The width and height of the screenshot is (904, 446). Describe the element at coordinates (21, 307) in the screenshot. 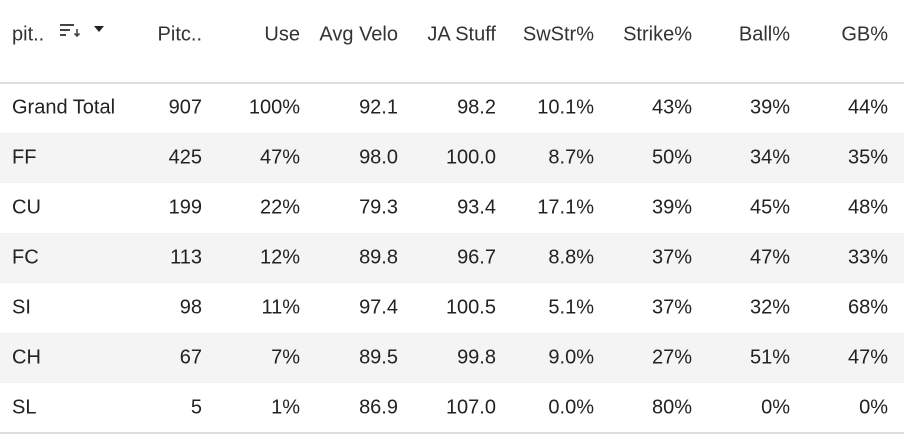

I see `row-label: SI` at that location.